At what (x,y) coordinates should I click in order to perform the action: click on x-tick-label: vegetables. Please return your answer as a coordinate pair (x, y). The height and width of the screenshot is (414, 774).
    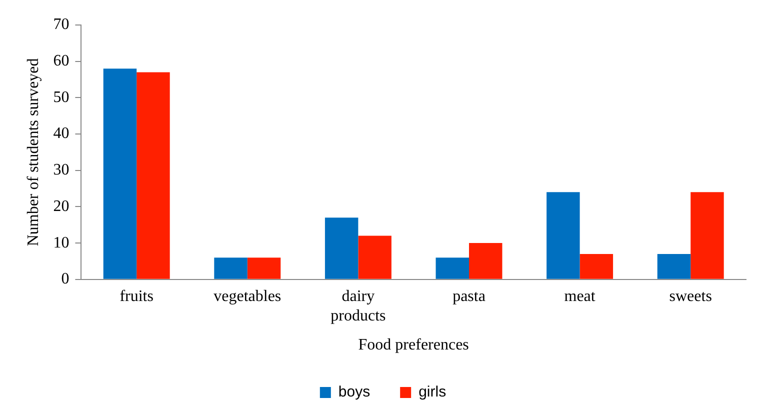
    Looking at the image, I should click on (248, 297).